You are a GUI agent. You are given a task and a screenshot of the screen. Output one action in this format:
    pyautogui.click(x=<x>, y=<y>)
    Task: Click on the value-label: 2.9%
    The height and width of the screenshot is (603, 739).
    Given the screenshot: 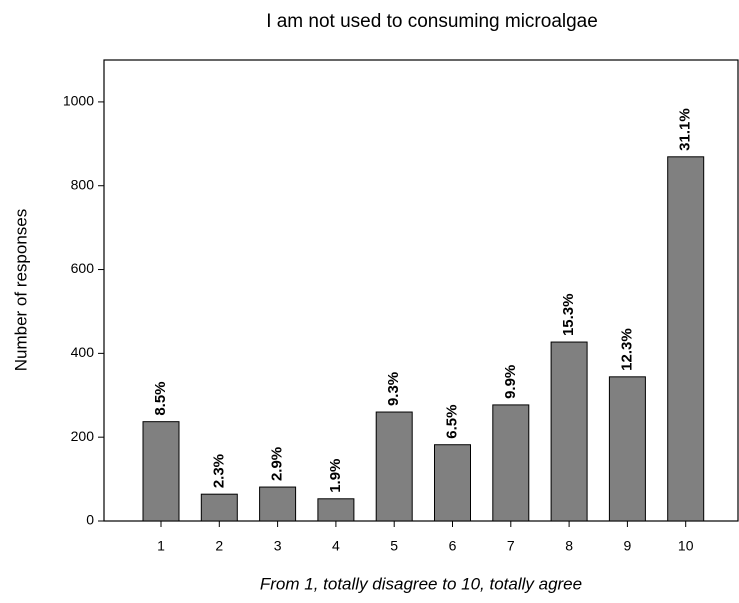 What is the action you would take?
    pyautogui.click(x=277, y=464)
    